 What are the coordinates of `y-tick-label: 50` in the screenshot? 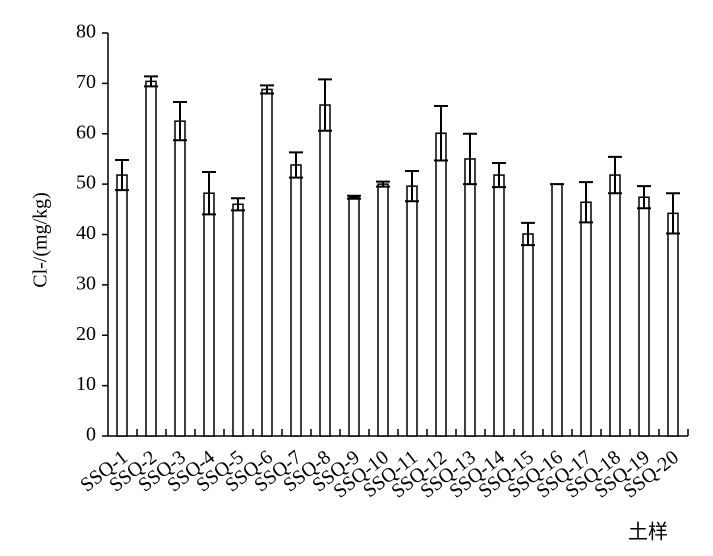 It's located at (86, 183).